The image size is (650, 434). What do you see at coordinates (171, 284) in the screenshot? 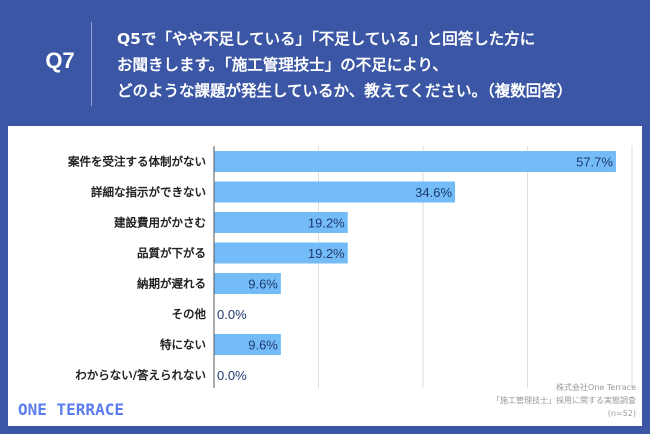
I see `category-label: 納期が遅れる` at bounding box center [171, 284].